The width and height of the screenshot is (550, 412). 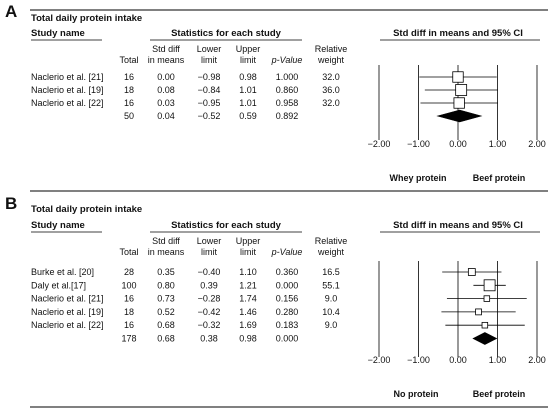 What do you see at coordinates (248, 325) in the screenshot?
I see `upper-limit-value: 1.69` at bounding box center [248, 325].